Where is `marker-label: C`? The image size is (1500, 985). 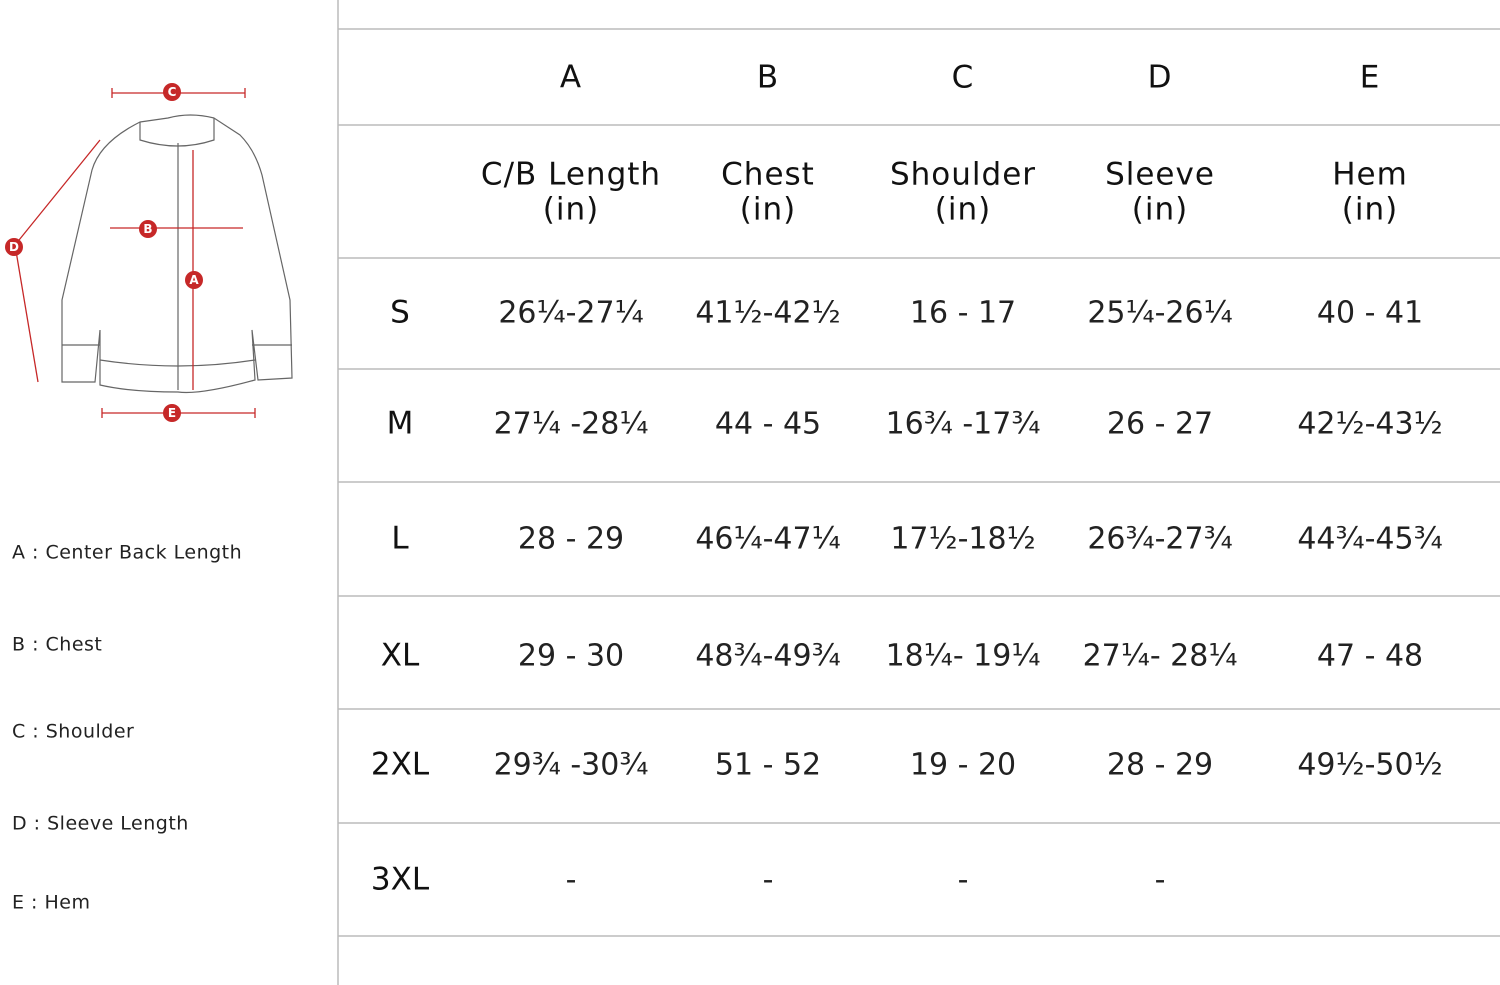
marker-label: C is located at coordinates (172, 92).